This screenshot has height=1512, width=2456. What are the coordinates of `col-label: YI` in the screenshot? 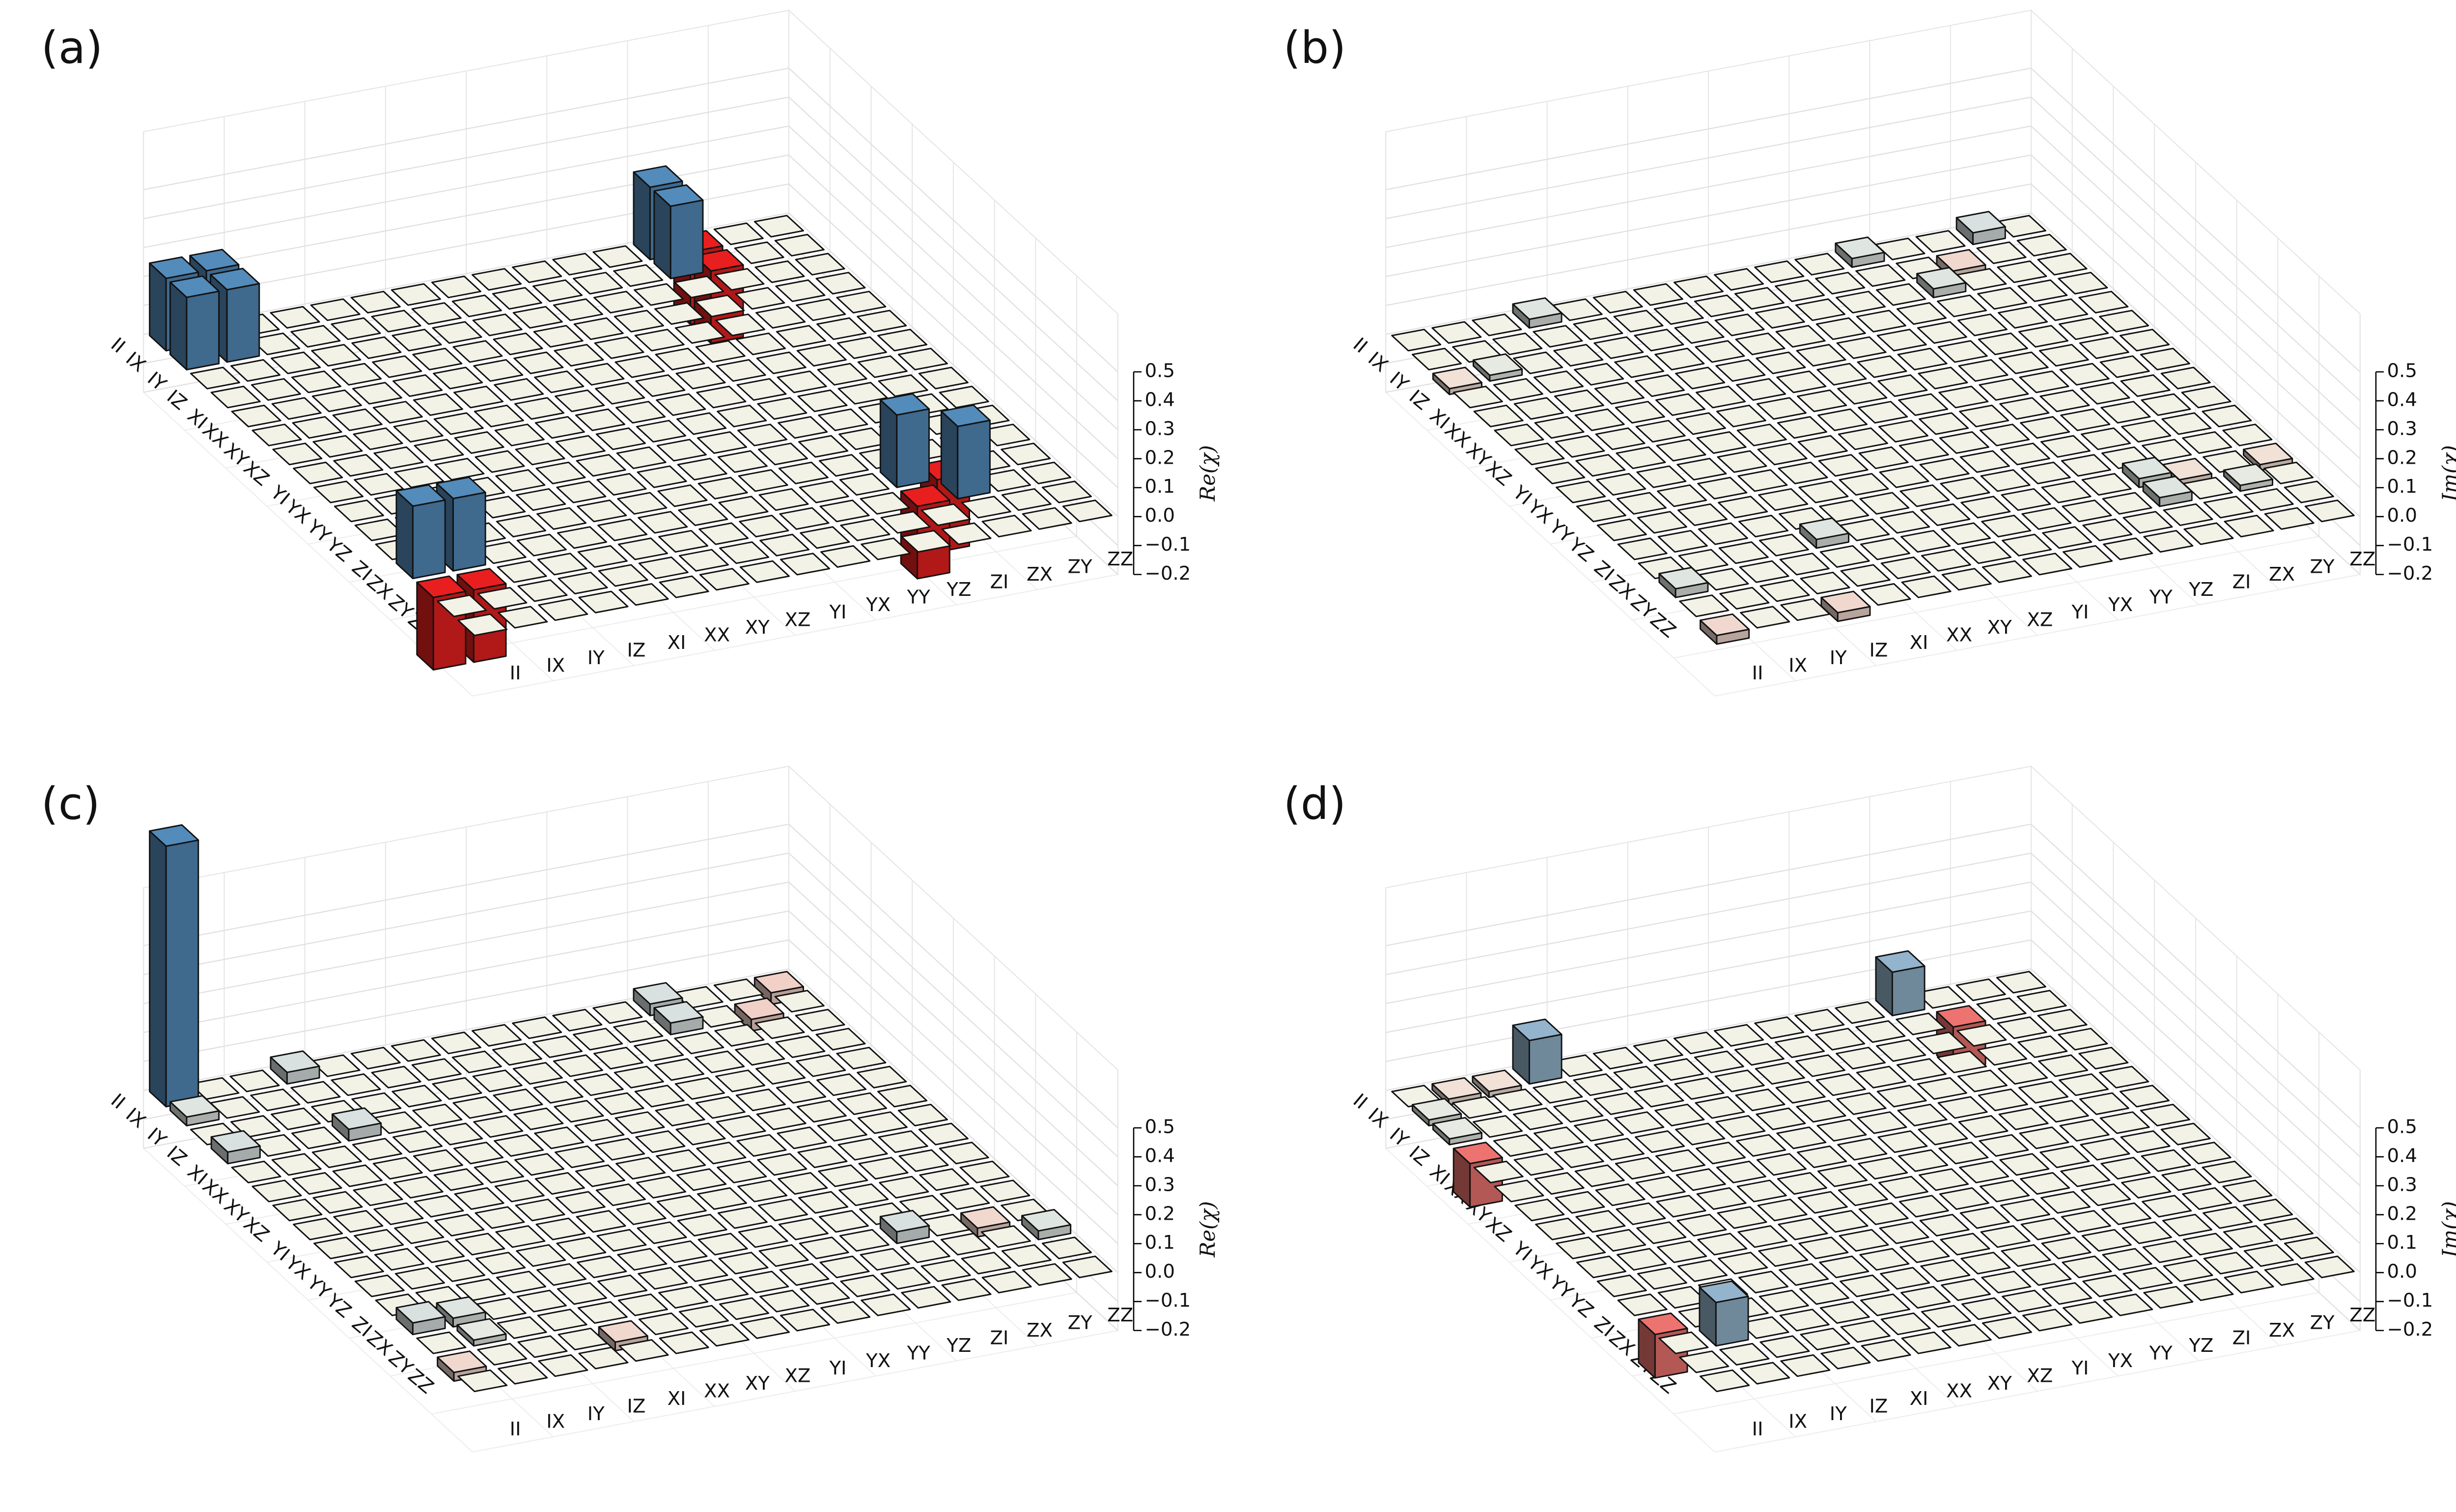 It's located at (2080, 1368).